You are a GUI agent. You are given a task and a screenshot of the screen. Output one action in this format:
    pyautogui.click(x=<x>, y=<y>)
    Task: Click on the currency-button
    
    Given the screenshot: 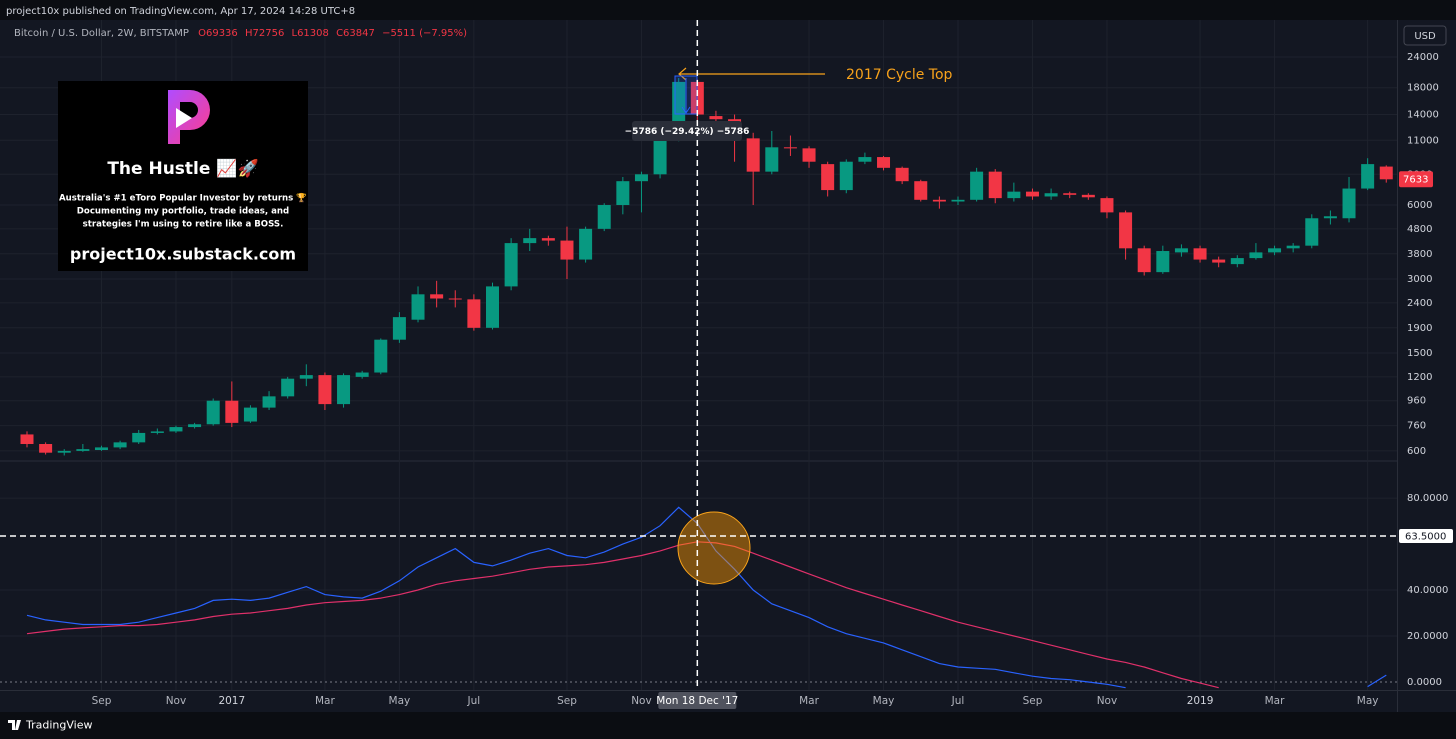 What is the action you would take?
    pyautogui.click(x=1425, y=35)
    